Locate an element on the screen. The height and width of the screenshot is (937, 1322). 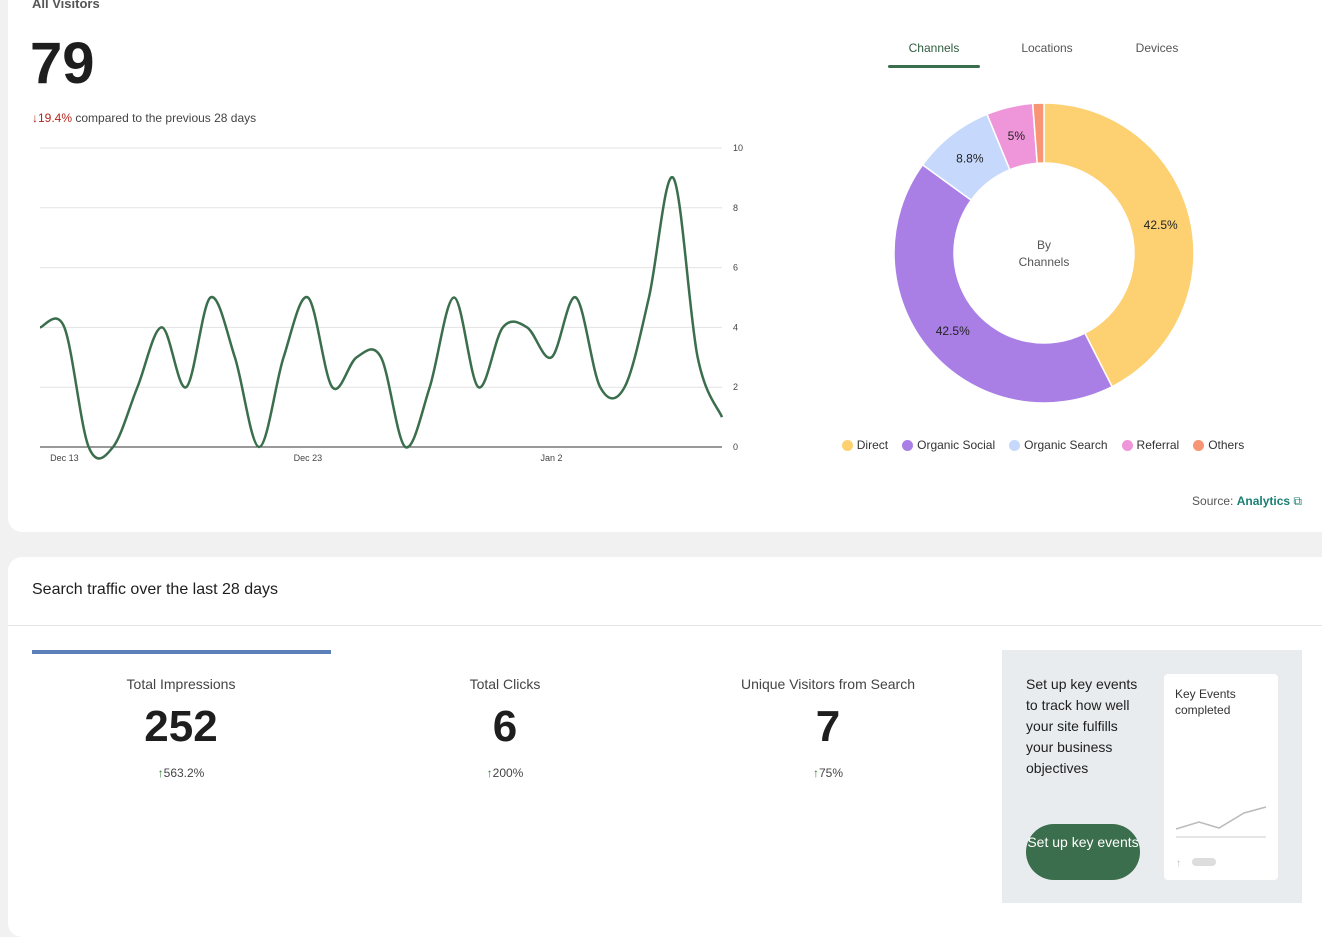
metric-delta: 75% is located at coordinates (831, 773).